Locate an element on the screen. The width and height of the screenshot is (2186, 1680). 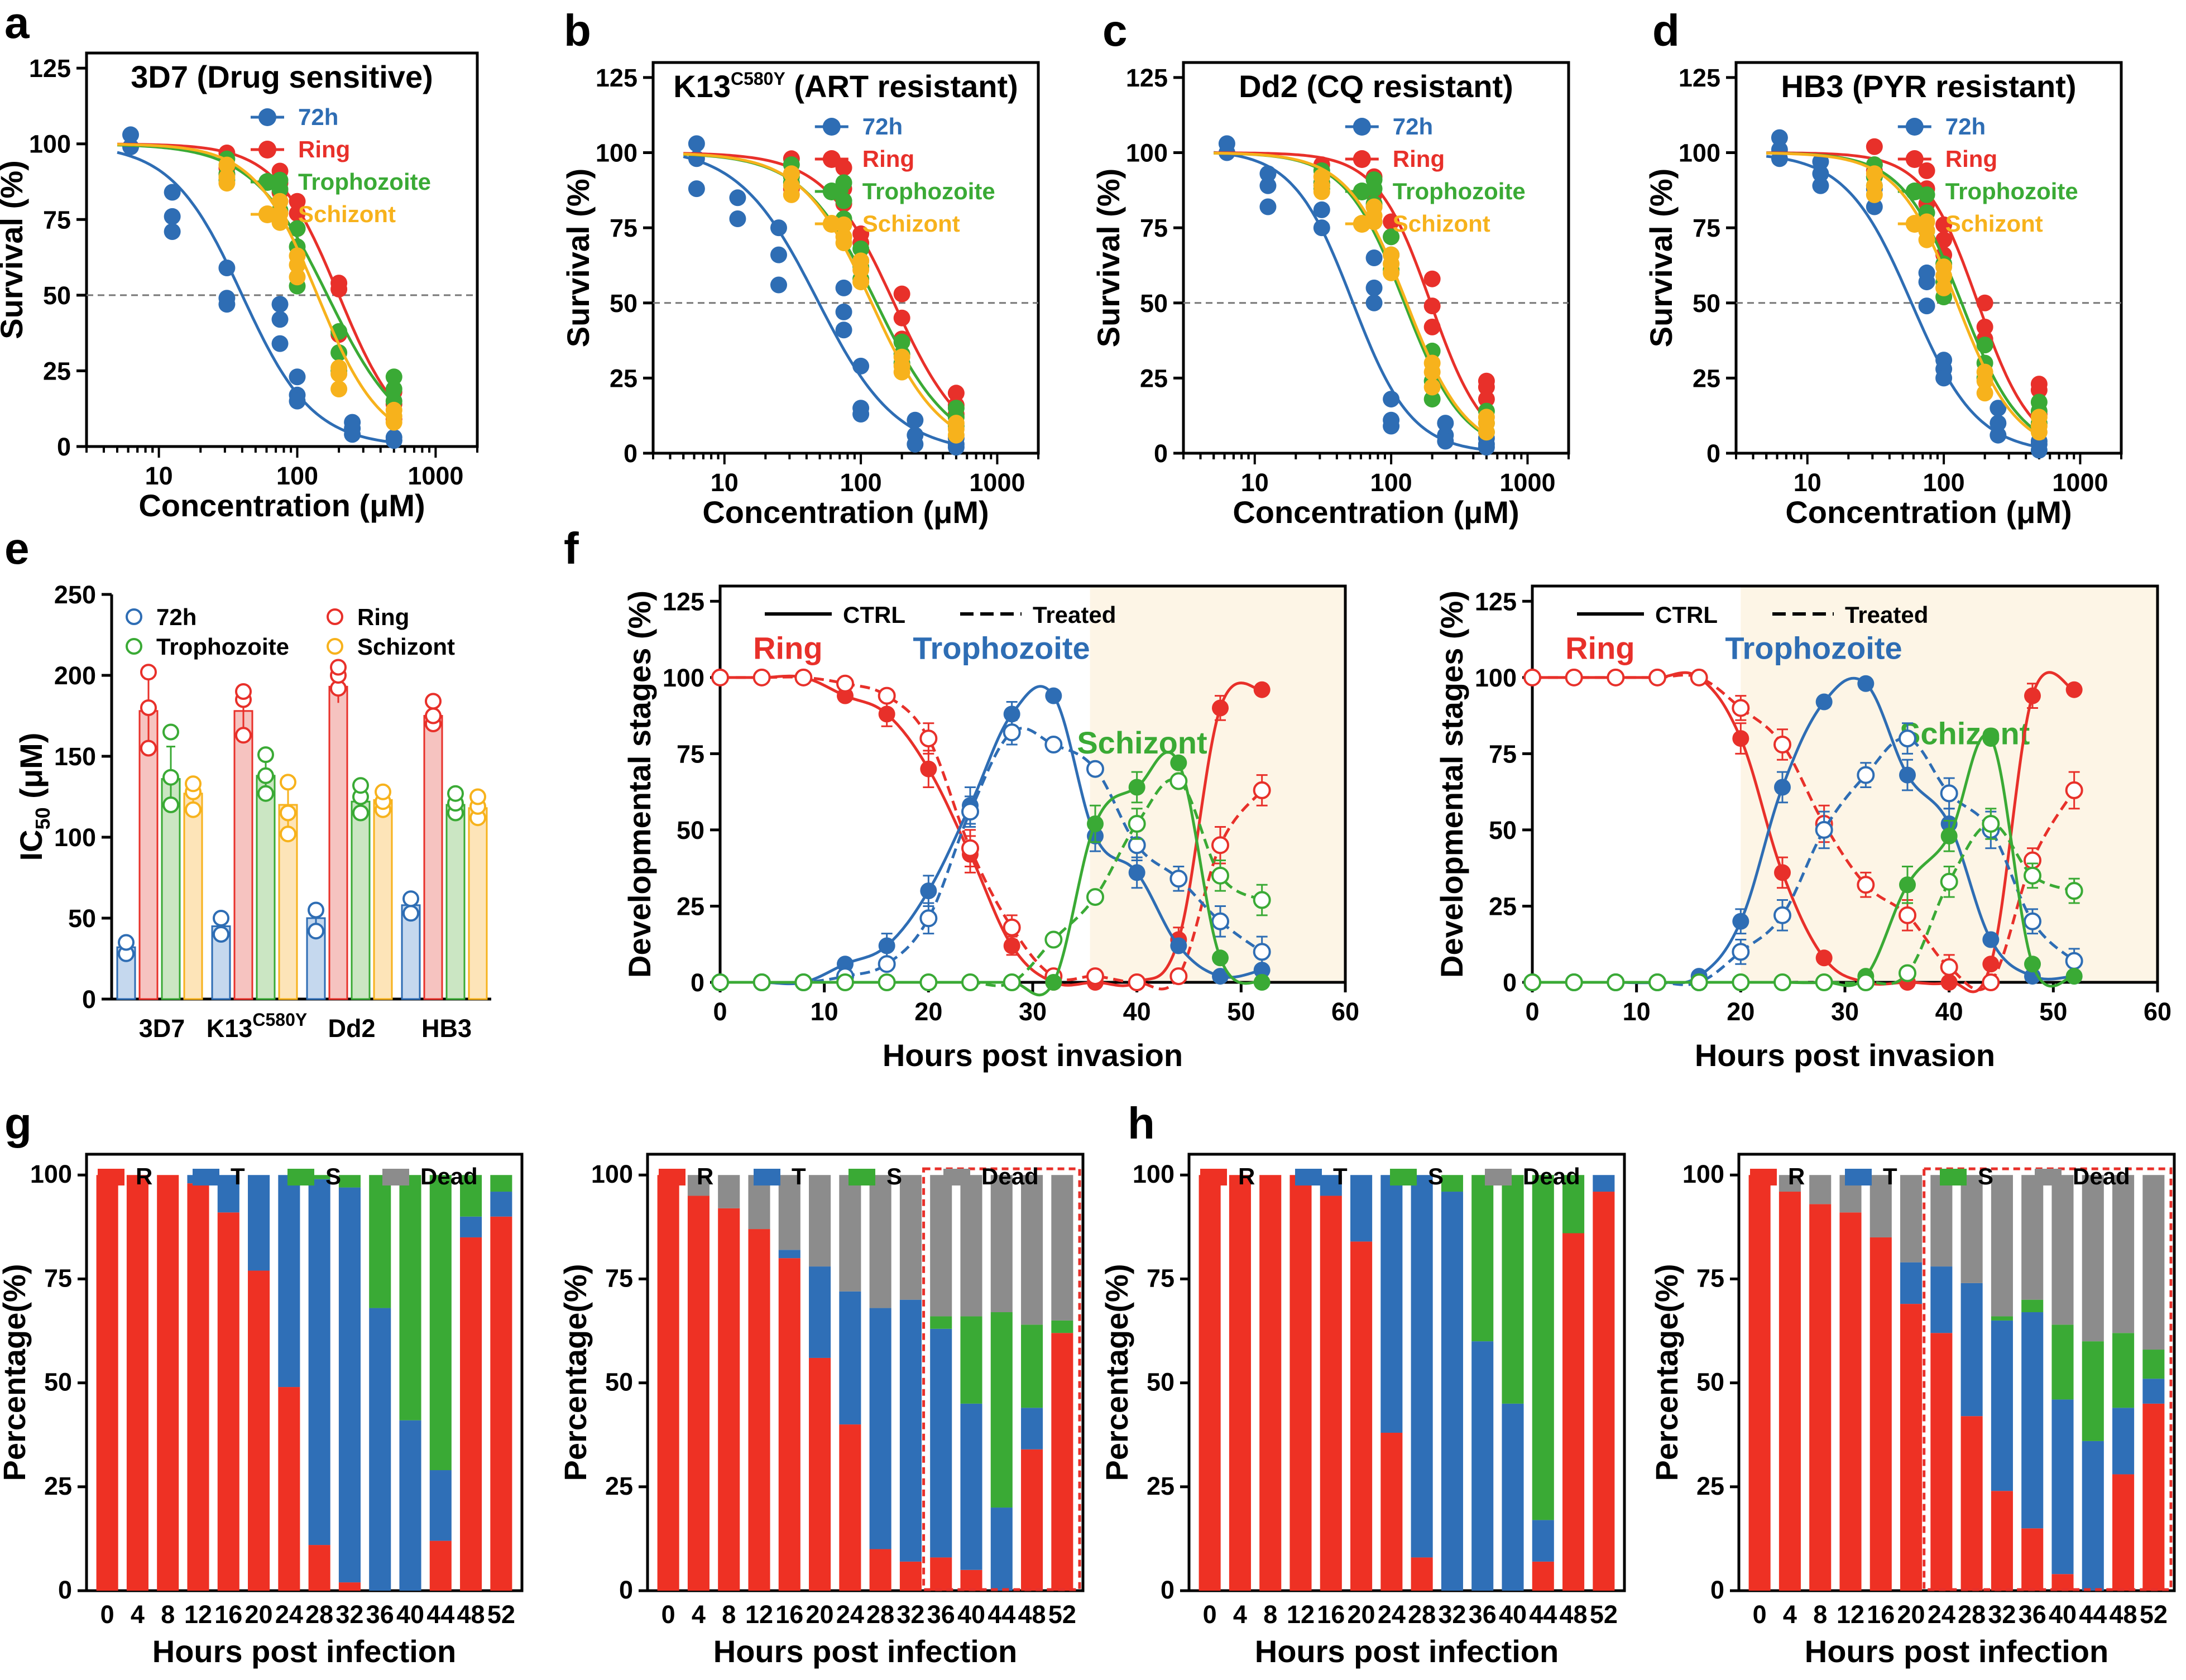
legend-label: 72h is located at coordinates (318, 117).